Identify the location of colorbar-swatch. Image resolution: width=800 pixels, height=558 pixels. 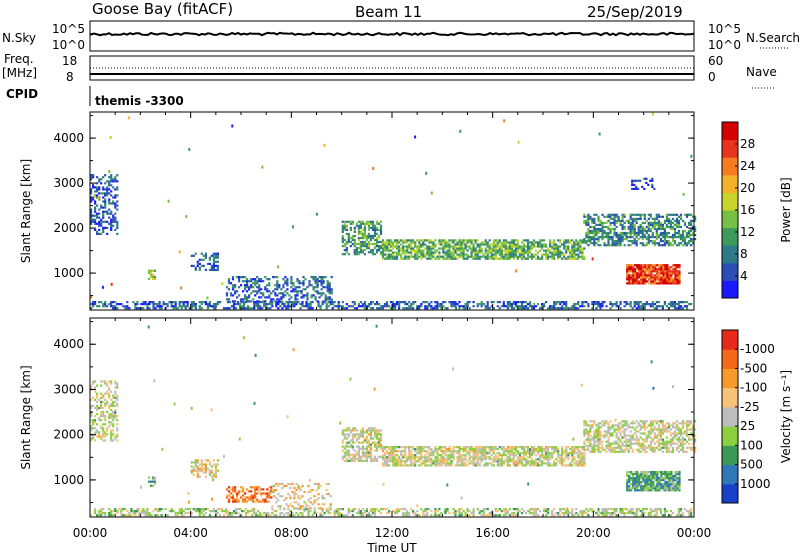
(730, 184).